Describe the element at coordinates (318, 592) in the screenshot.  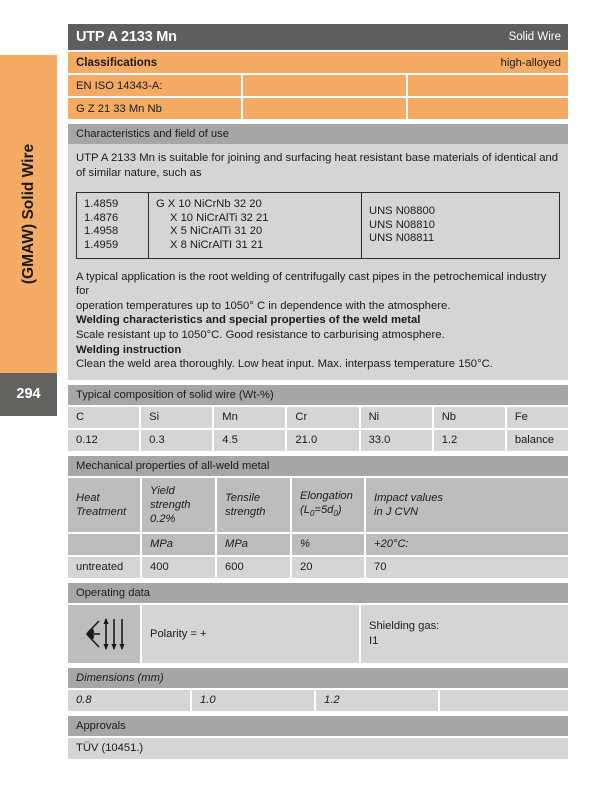
I see `operating-data-header: Operating data` at that location.